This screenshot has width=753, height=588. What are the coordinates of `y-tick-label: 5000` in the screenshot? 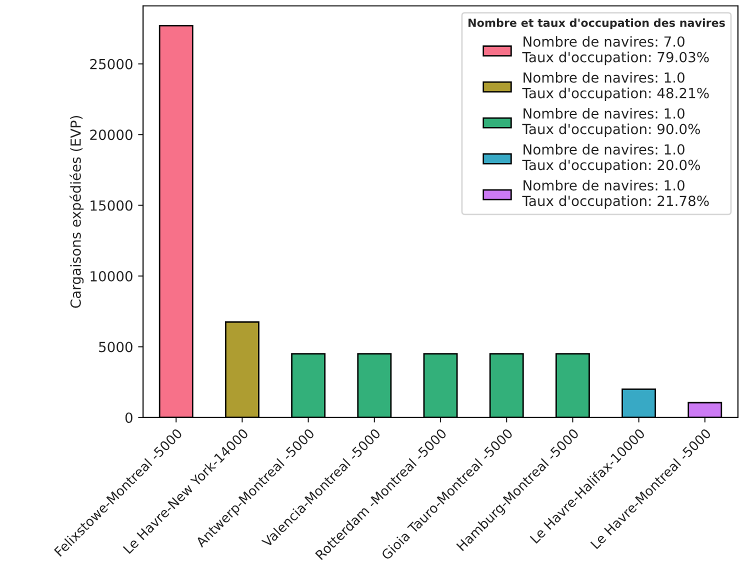 It's located at (115, 347).